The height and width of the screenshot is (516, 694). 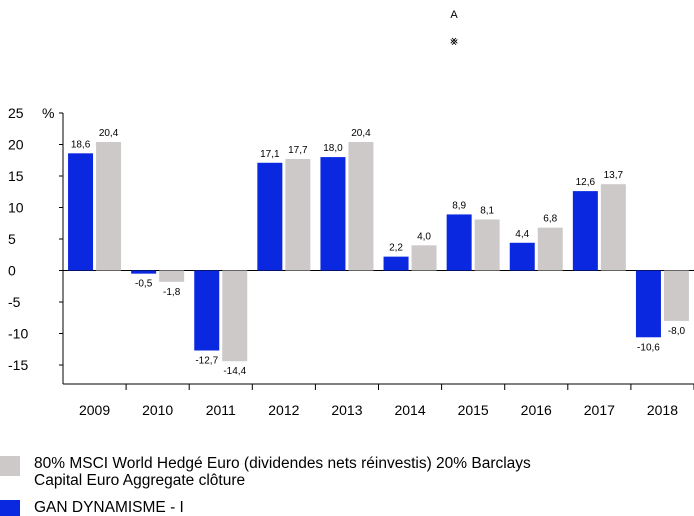 What do you see at coordinates (409, 410) in the screenshot?
I see `x-tick-label: 2014` at bounding box center [409, 410].